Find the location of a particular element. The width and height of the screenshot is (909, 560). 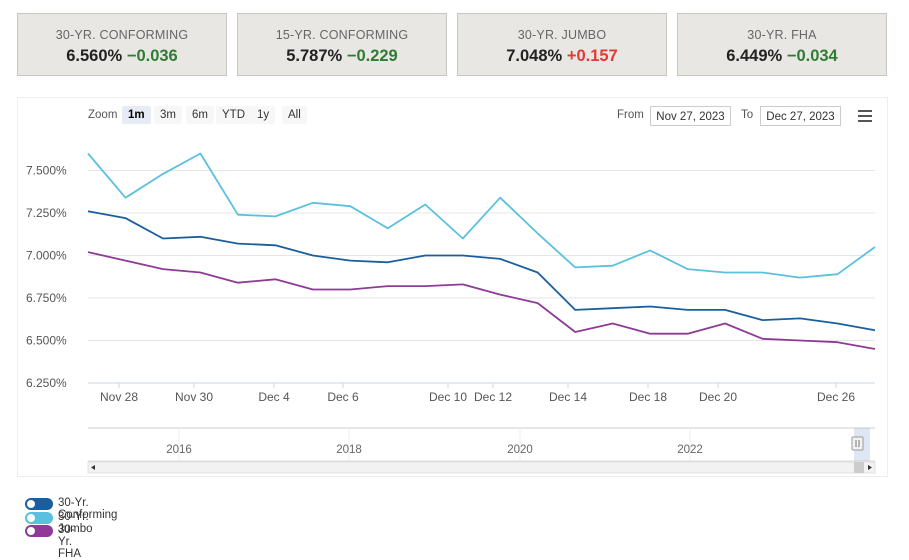

zoom-1y-button: 1y is located at coordinates (263, 115).